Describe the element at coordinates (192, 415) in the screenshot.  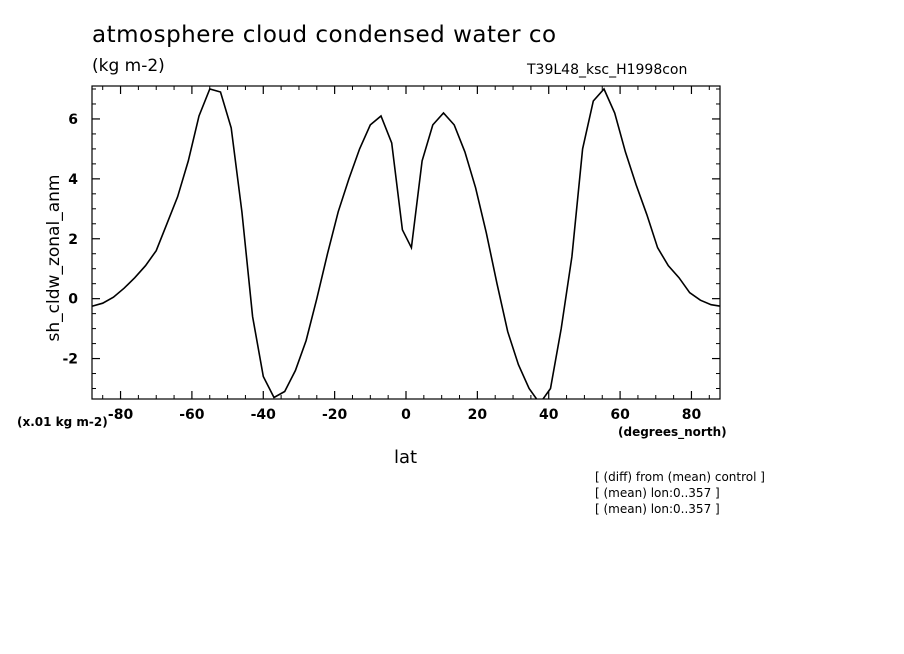
I see `x-tick-label: -60` at that location.